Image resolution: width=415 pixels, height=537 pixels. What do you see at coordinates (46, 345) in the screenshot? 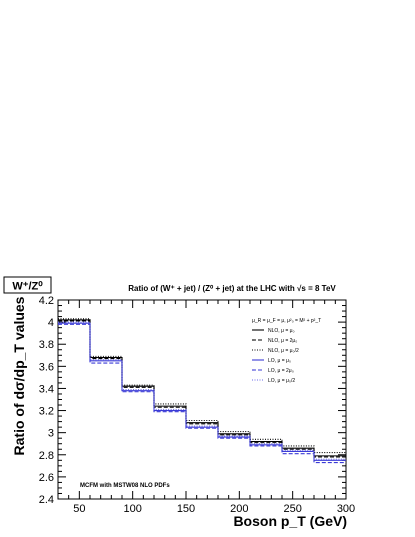
I see `y-tick-label: 3.8` at bounding box center [46, 345].